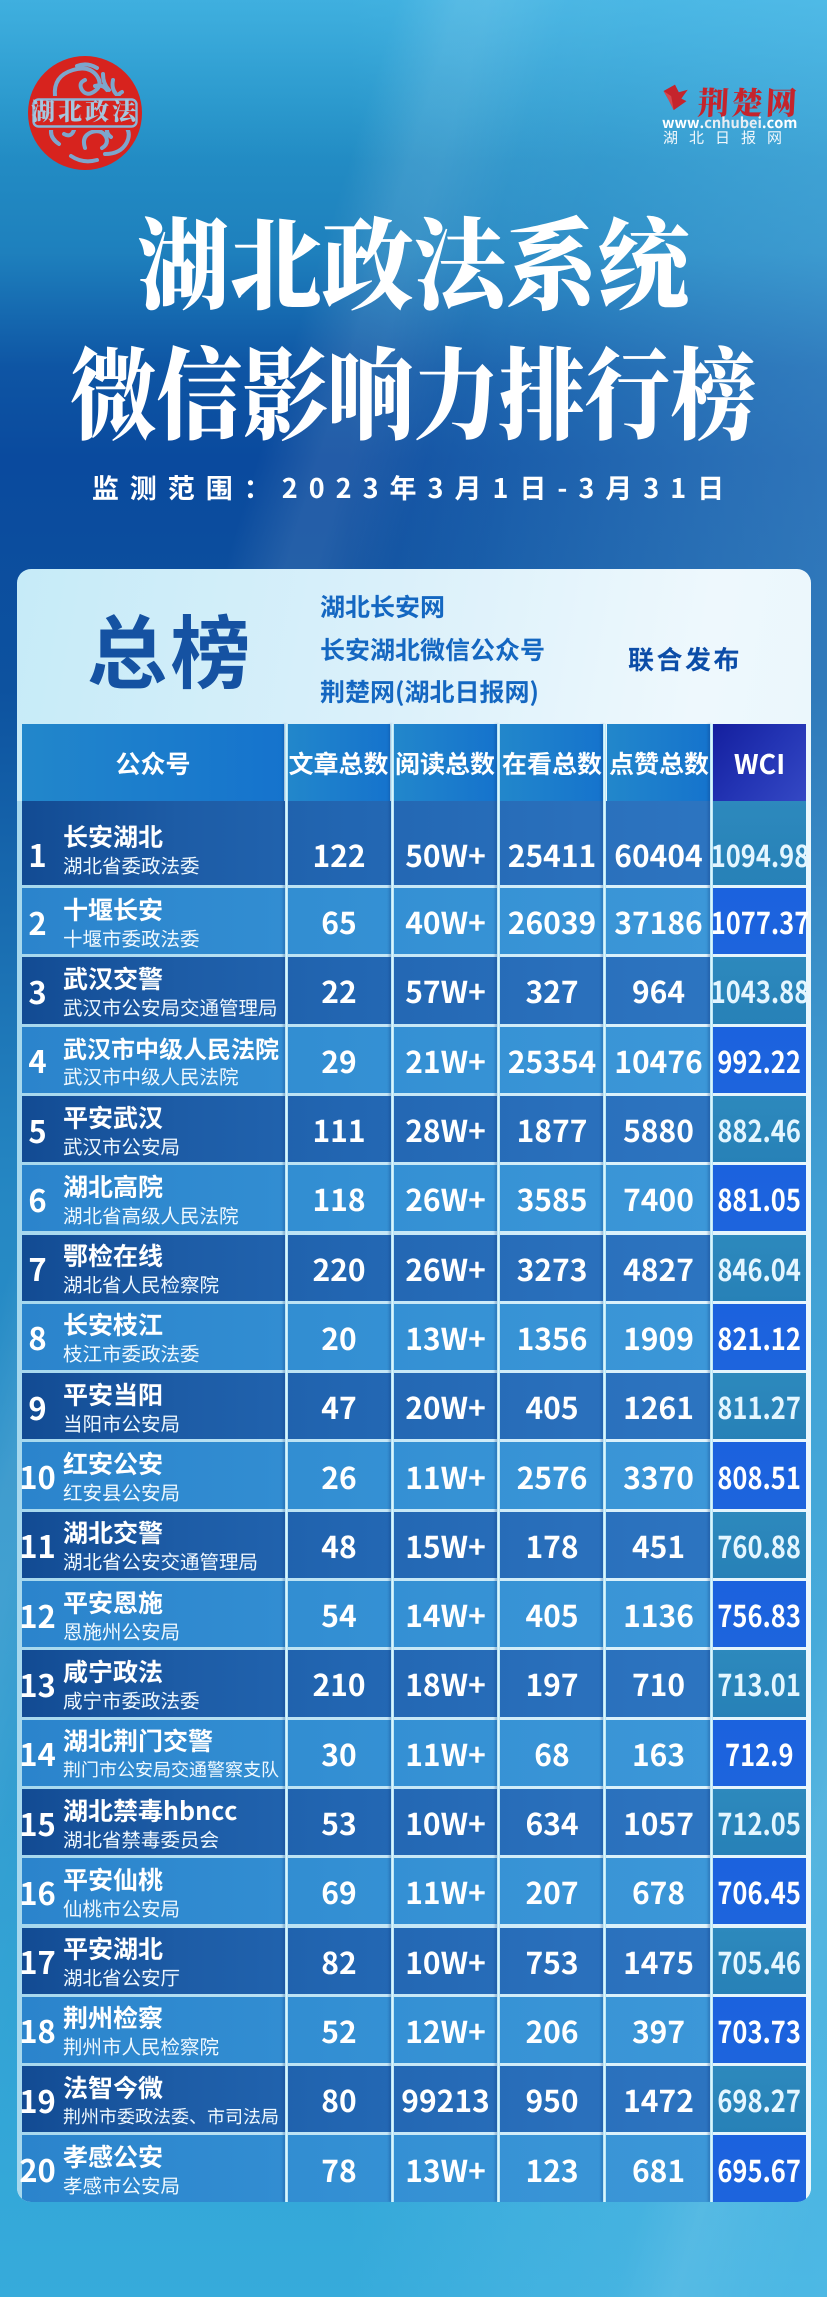 This screenshot has width=827, height=2297. What do you see at coordinates (85, 109) in the screenshot?
I see `svg-text: 湖北政法` at bounding box center [85, 109].